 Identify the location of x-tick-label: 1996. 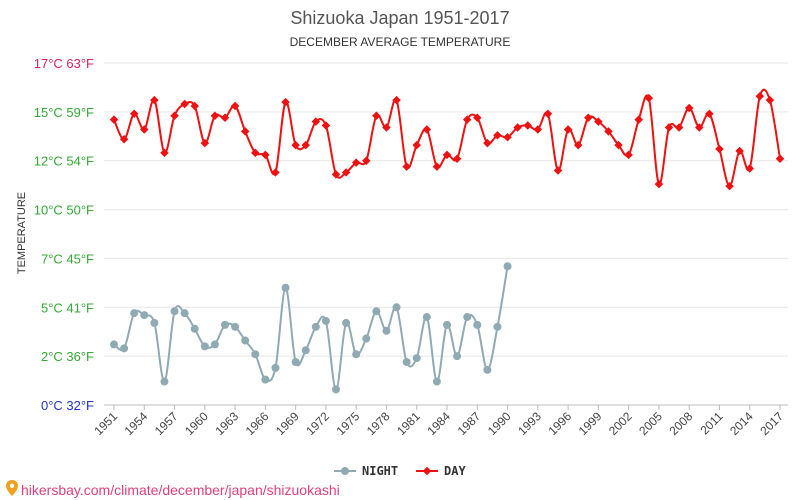
(559, 423).